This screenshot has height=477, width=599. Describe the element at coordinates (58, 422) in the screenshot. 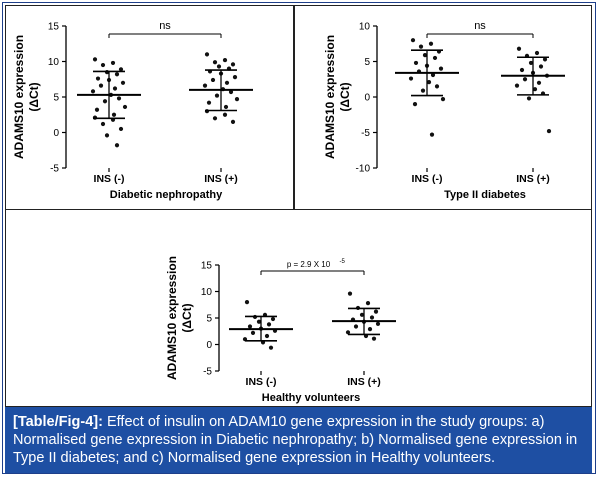

I see `caption-label: [Table/Fig-4]:` at that location.